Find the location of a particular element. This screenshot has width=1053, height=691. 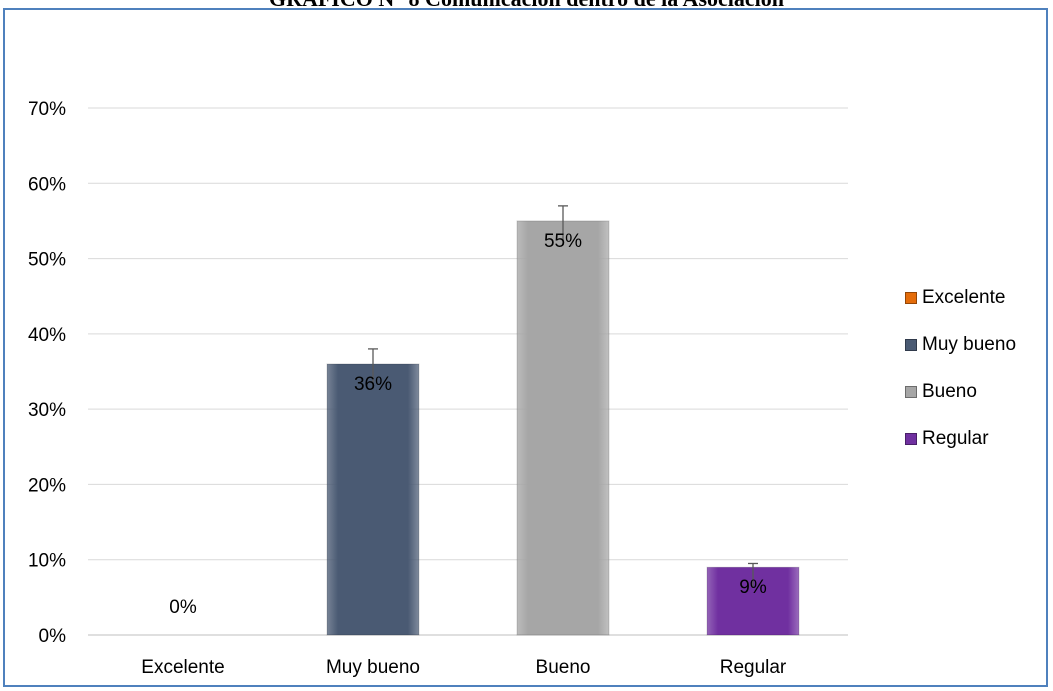

y-tick-label: 10% is located at coordinates (47, 561).